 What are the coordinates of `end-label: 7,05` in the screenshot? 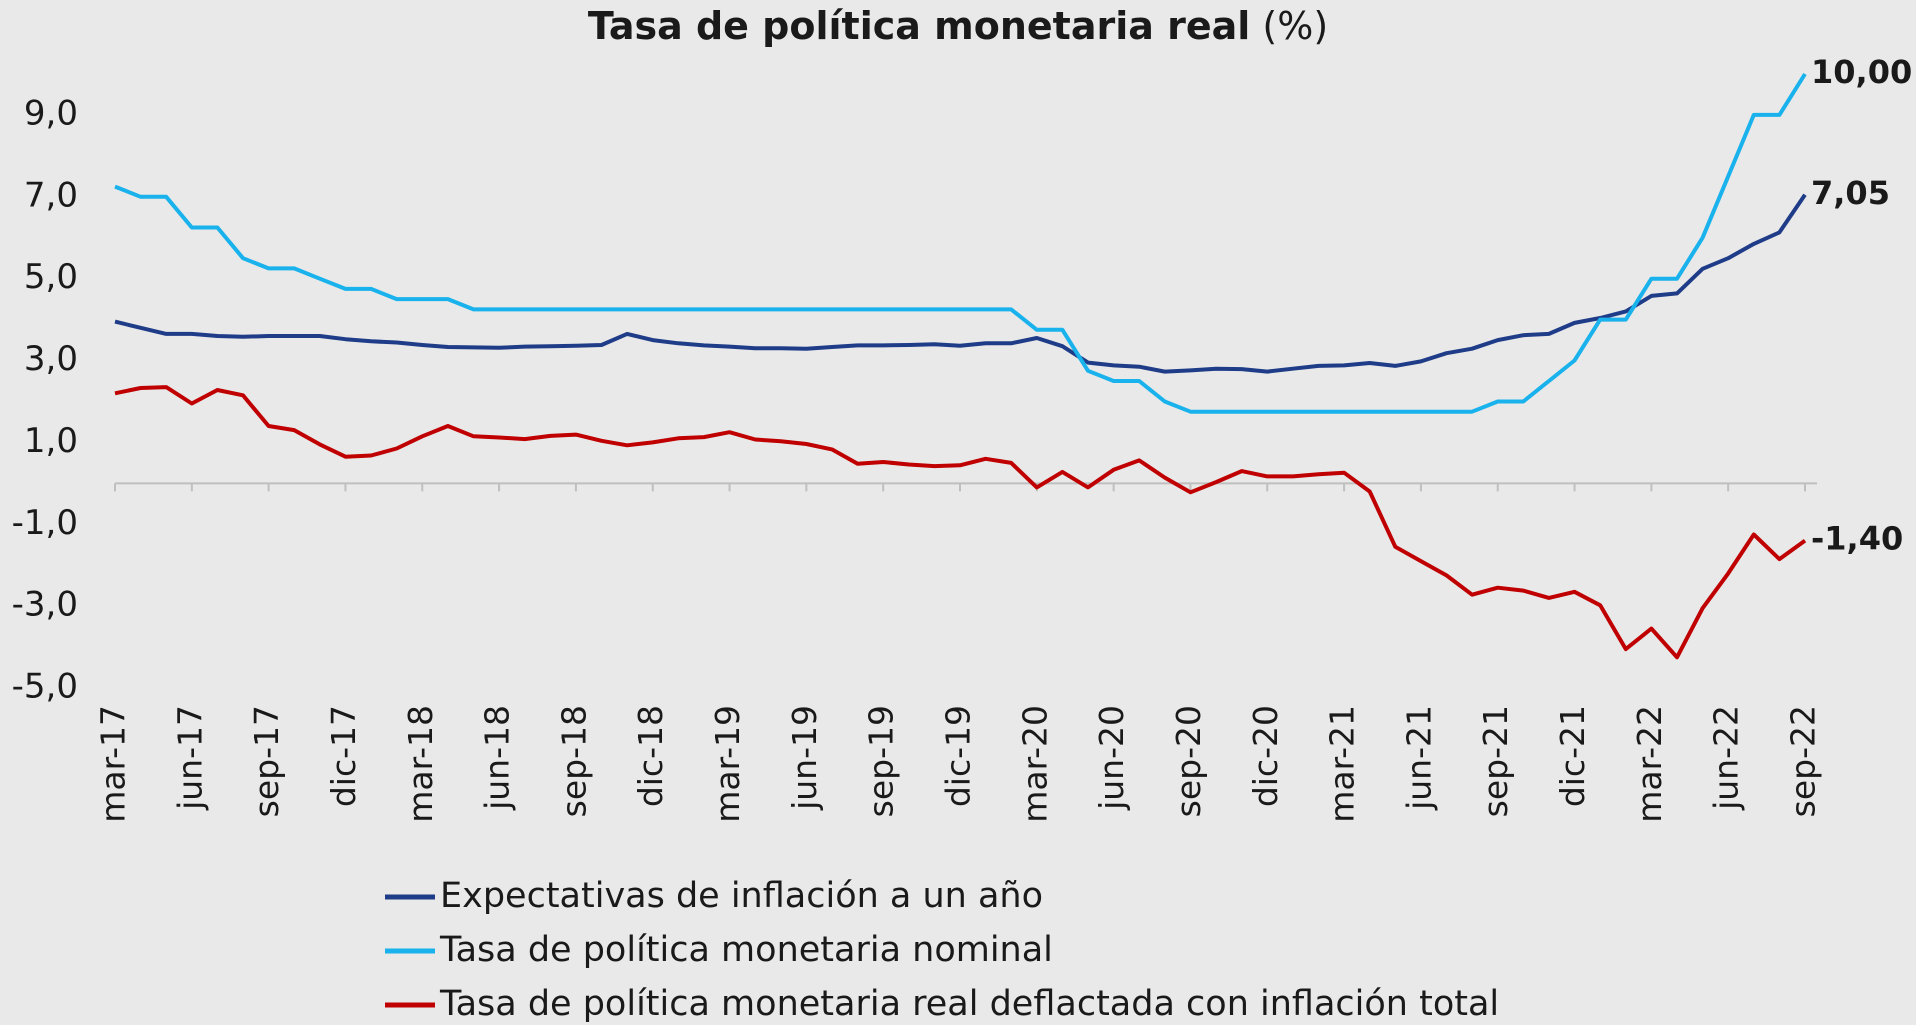 It's located at (1850, 193).